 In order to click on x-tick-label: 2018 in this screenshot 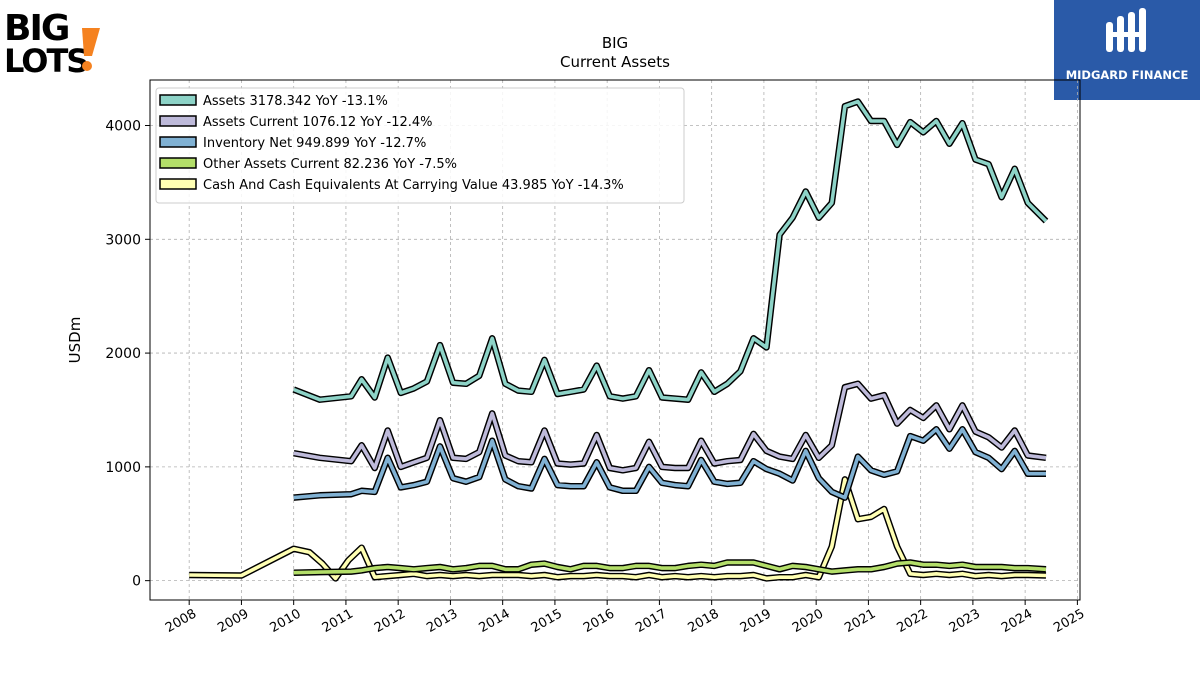, I will do `click(703, 621)`.